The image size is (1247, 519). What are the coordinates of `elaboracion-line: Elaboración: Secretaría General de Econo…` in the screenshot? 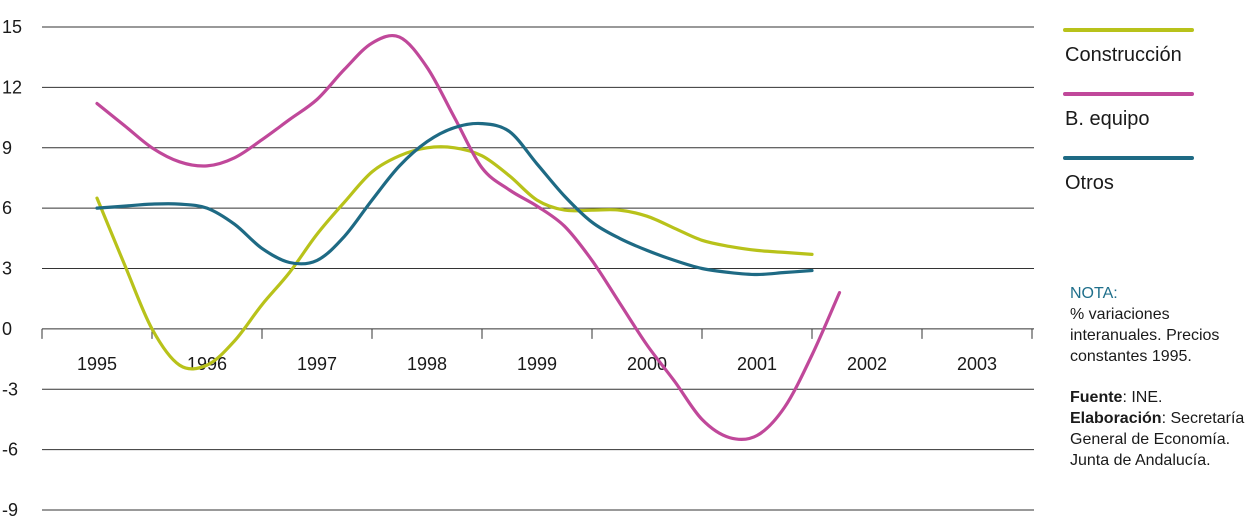 It's located at (1158, 439).